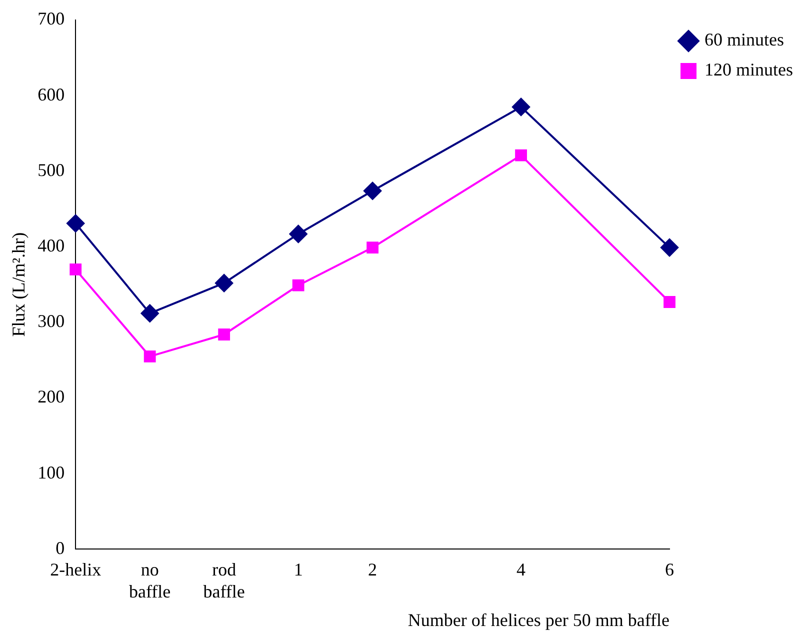 The image size is (808, 641). I want to click on x-tick-label: 2-helix, so click(76, 570).